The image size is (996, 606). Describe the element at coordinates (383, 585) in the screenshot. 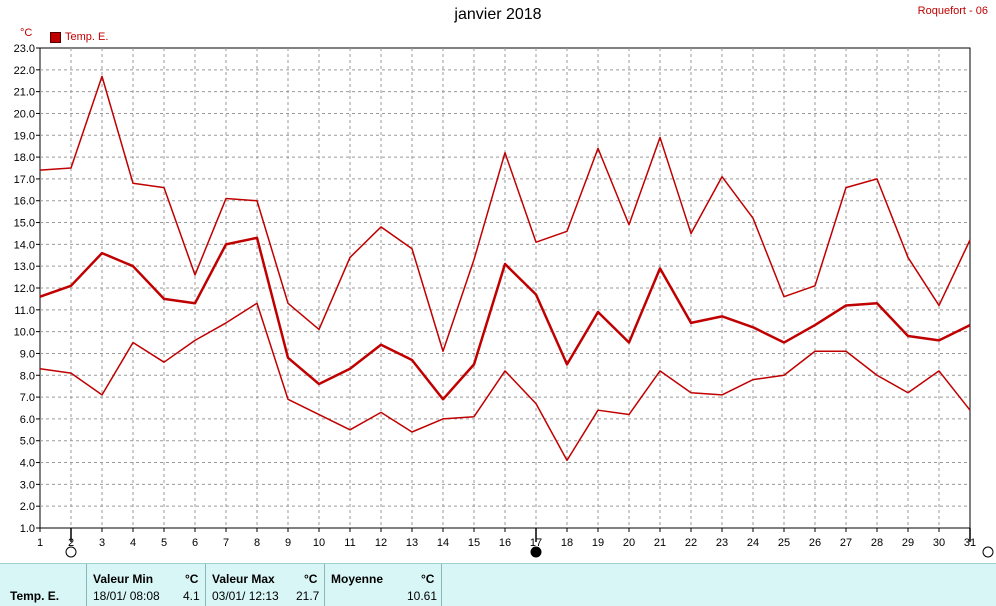

I see `avg-cell: Moyenne °C 10.61` at that location.